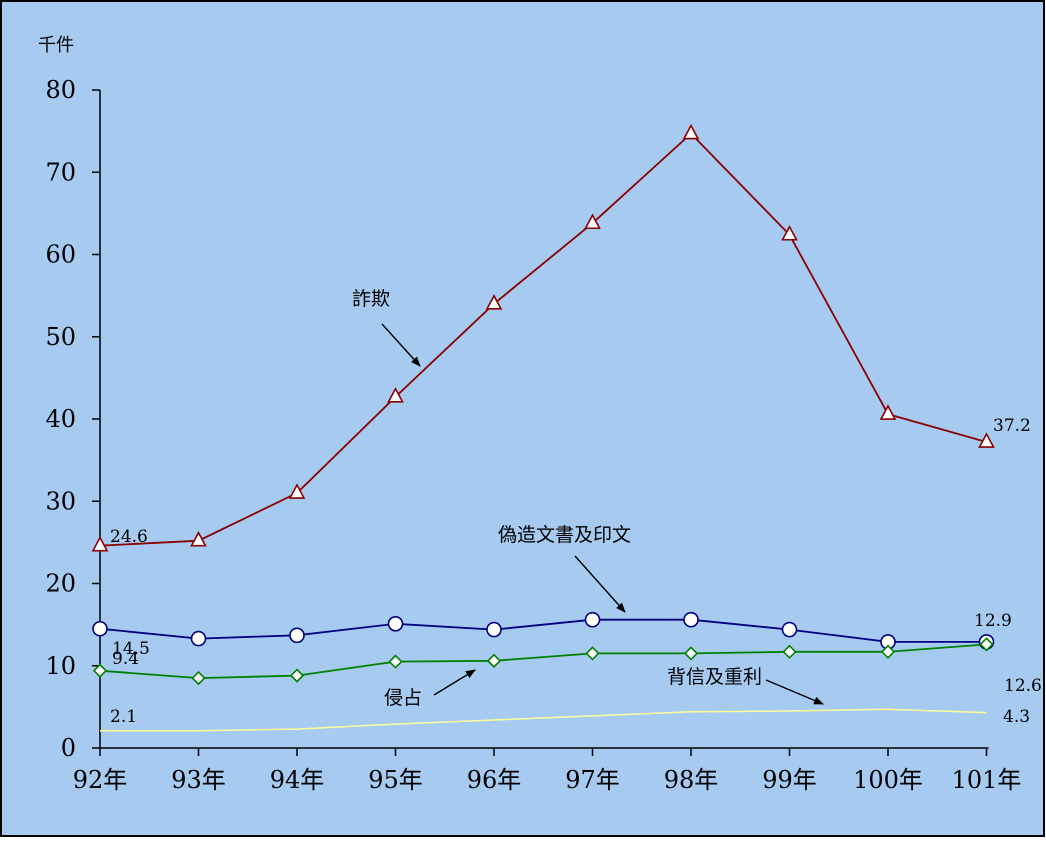  What do you see at coordinates (592, 780) in the screenshot?
I see `x-tick-label: 97年` at bounding box center [592, 780].